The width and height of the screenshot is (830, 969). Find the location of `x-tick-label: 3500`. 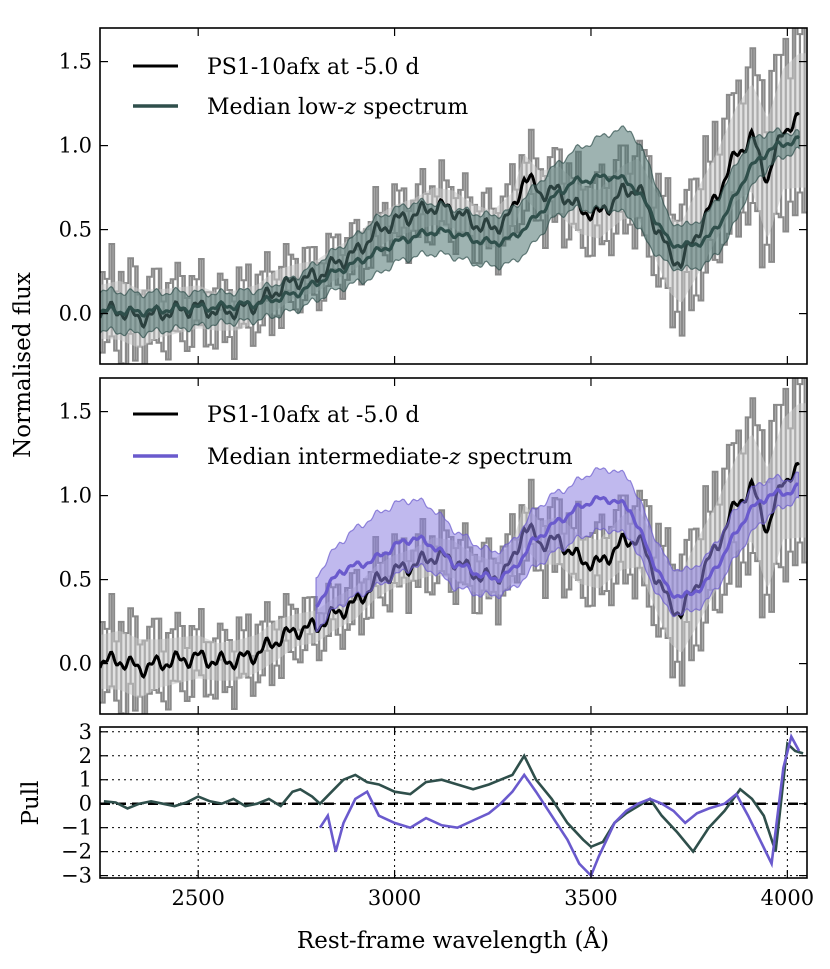

x-tick-label: 3500 is located at coordinates (590, 898).